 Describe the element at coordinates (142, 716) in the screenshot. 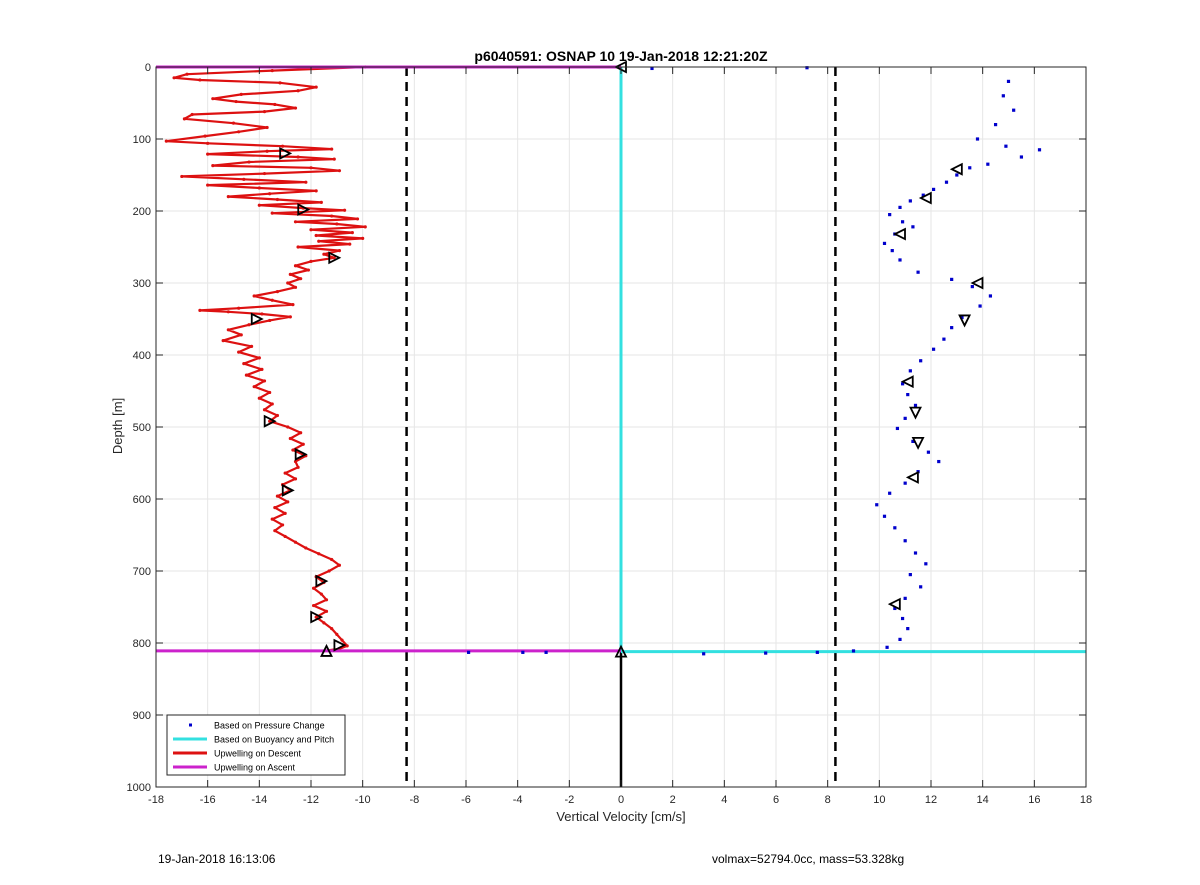

I see `y-tick-label: 900` at that location.